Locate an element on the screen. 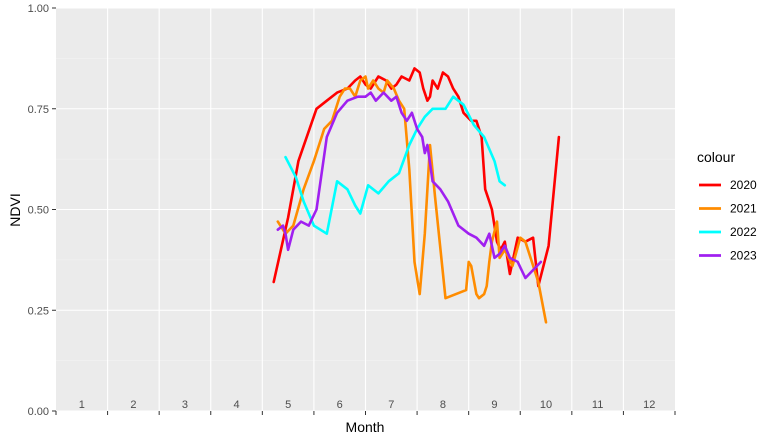 This screenshot has height=442, width=773. series-line-2023 is located at coordinates (409, 185).